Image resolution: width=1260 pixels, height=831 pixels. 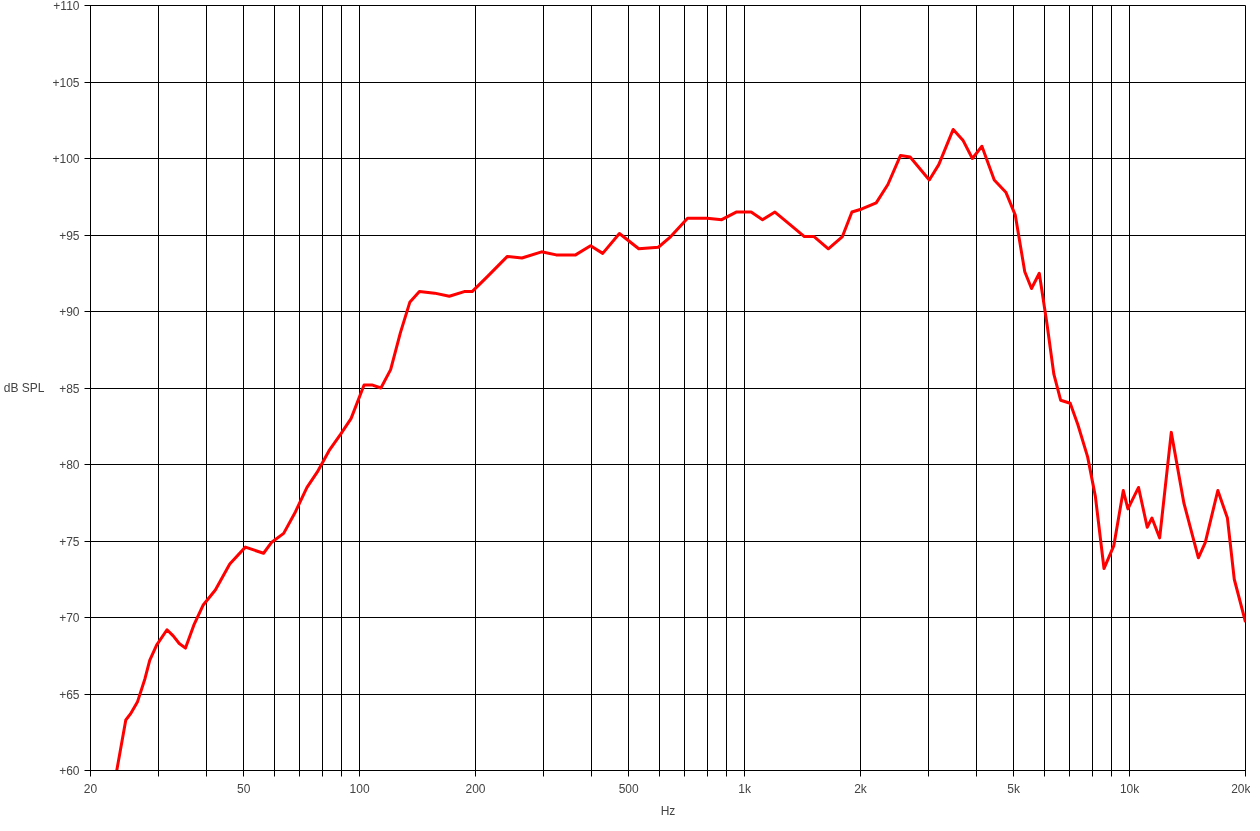 I want to click on x-tick-label: 50, so click(x=244, y=788).